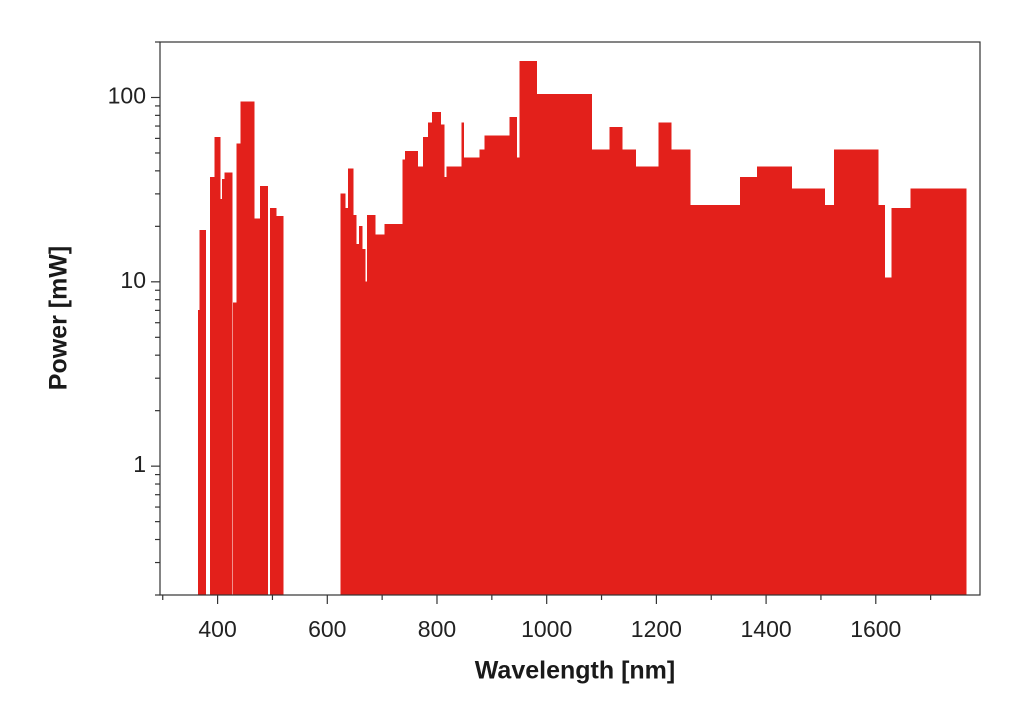 Image resolution: width=1024 pixels, height=718 pixels. I want to click on x-tick-label: 1200, so click(656, 629).